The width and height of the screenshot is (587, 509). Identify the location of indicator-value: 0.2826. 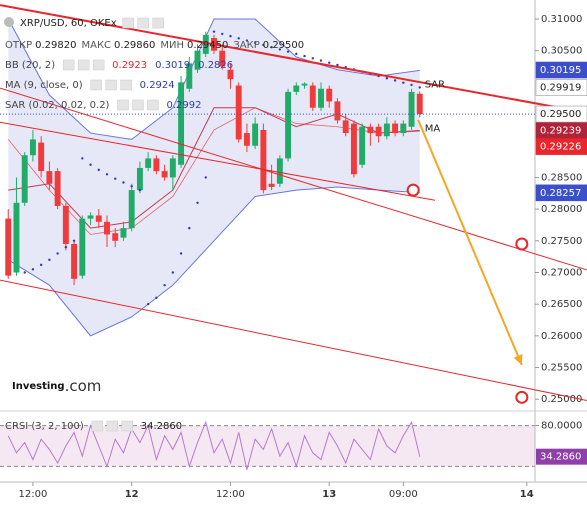
(215, 65).